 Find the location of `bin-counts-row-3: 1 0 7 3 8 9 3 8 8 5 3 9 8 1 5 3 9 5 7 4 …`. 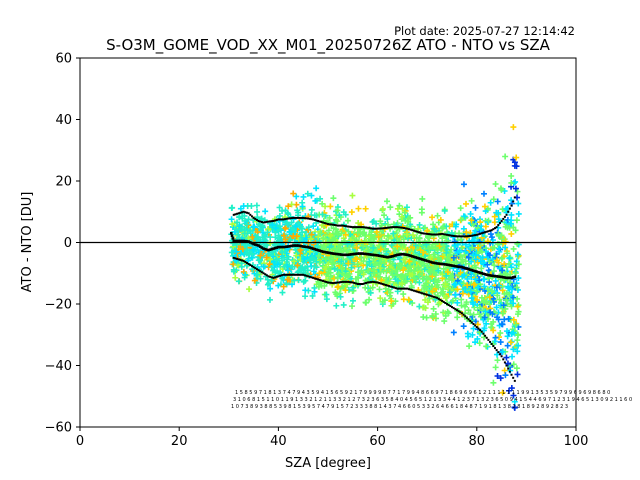

bin-counts-row-3: 1 0 7 3 8 9 3 8 8 5 3 9 8 1 5 3 9 5 7 4 … is located at coordinates (399, 407).